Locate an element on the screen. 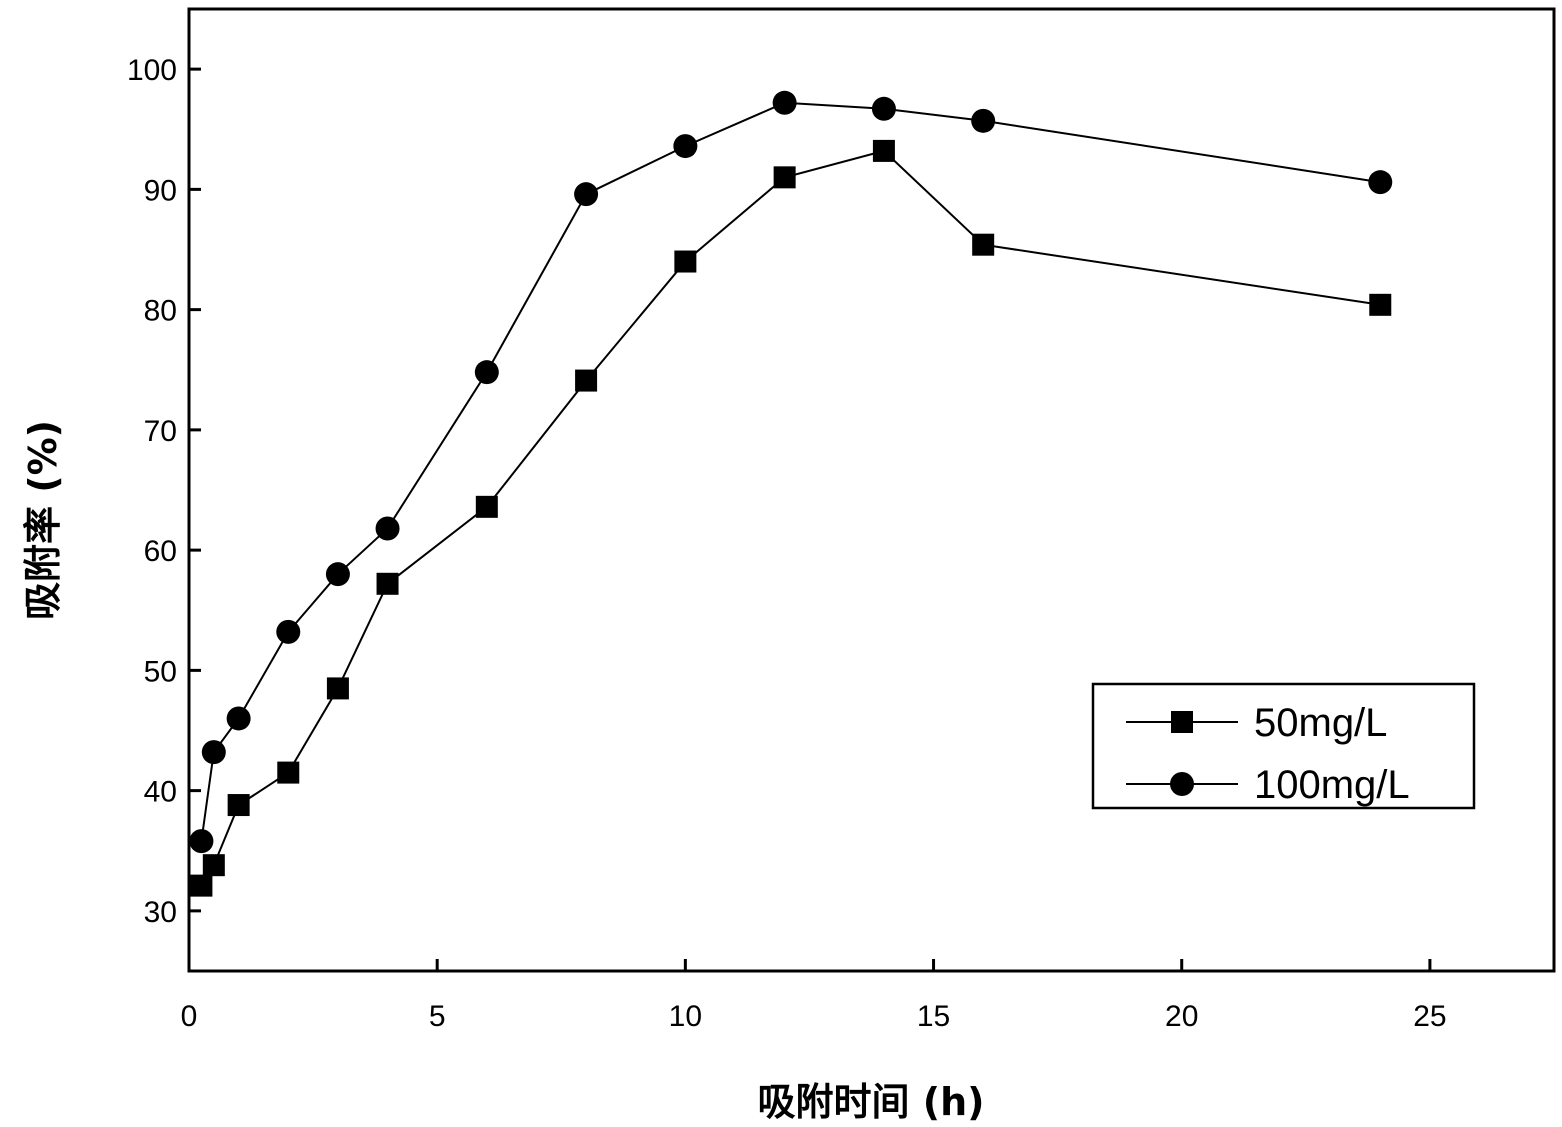  legend-box is located at coordinates (1283, 746).